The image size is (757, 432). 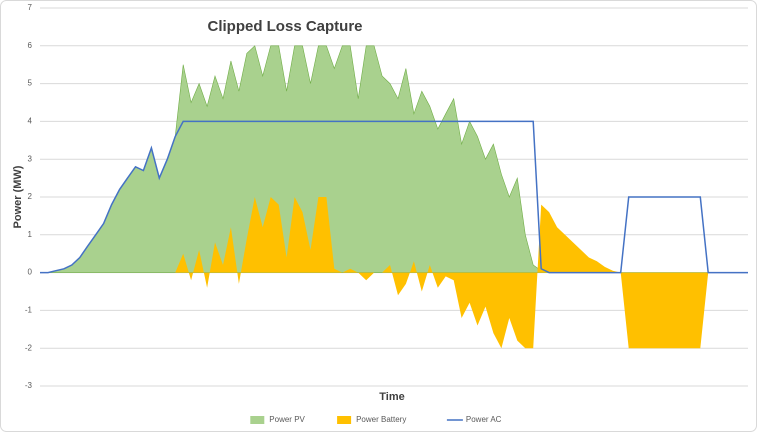 I want to click on y-tick-label: 3, so click(x=30, y=158).